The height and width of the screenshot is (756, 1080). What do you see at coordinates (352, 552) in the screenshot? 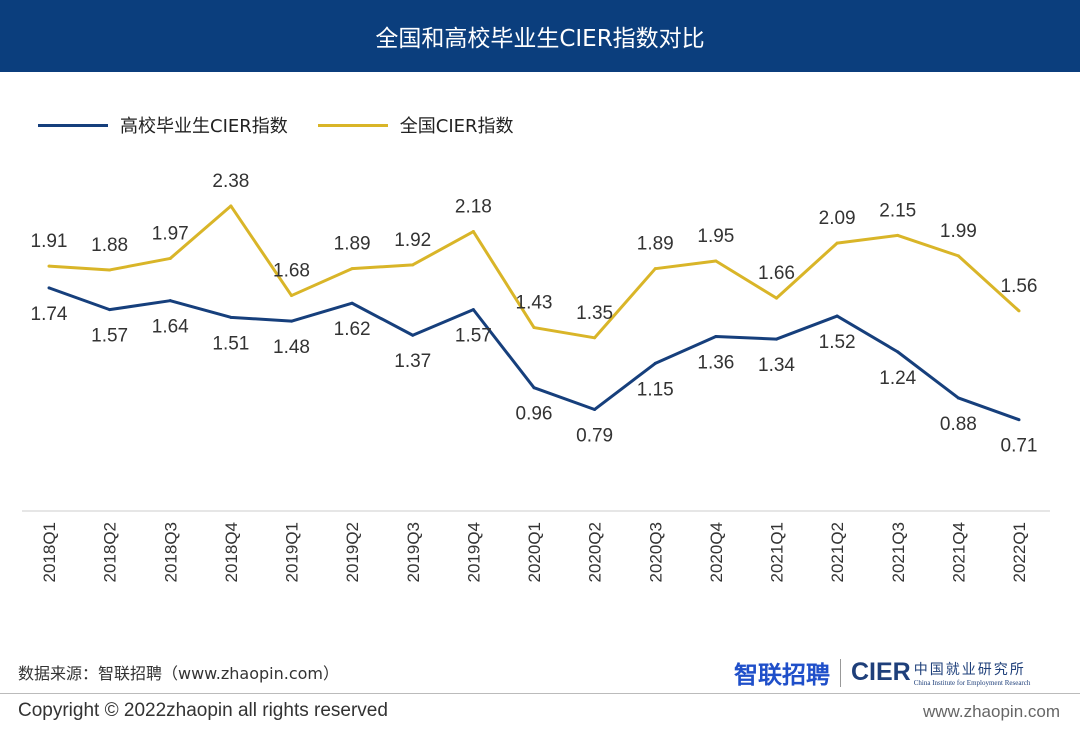
I see `x-tick-label: 2019Q2` at bounding box center [352, 552].